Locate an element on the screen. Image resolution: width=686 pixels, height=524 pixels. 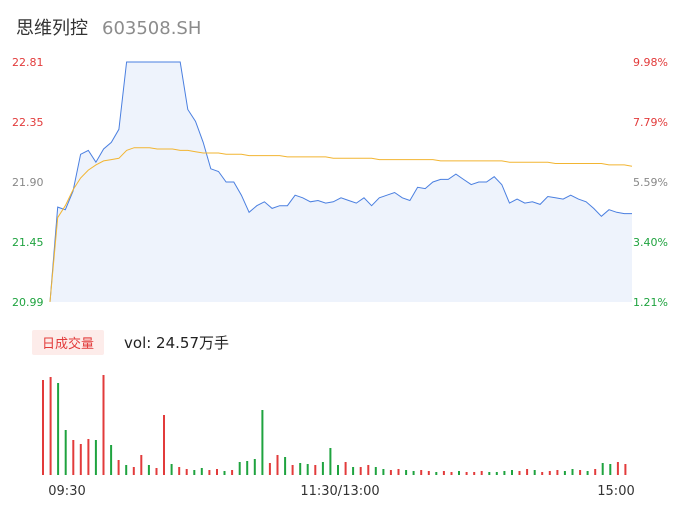
stock-code: 603508.SH is located at coordinates (152, 28).